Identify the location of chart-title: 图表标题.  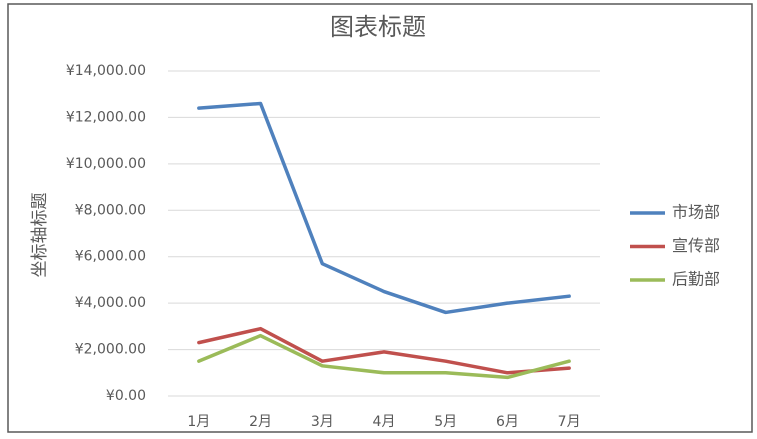
(378, 27).